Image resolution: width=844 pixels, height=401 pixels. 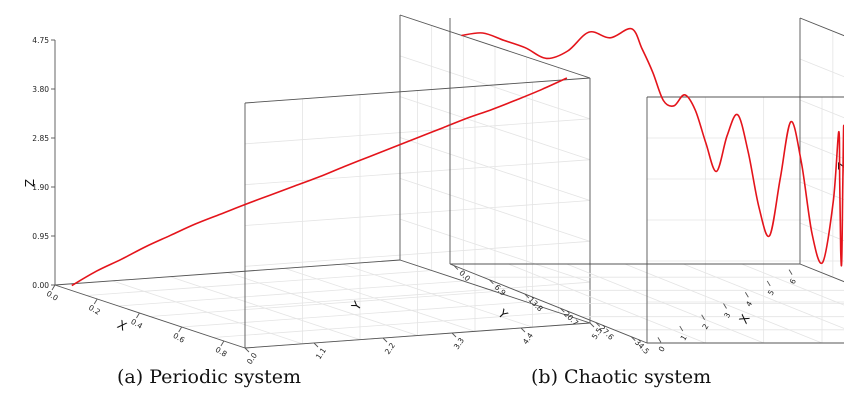 What do you see at coordinates (40, 236) in the screenshot?
I see `z-tick-label: 0.95` at bounding box center [40, 236].